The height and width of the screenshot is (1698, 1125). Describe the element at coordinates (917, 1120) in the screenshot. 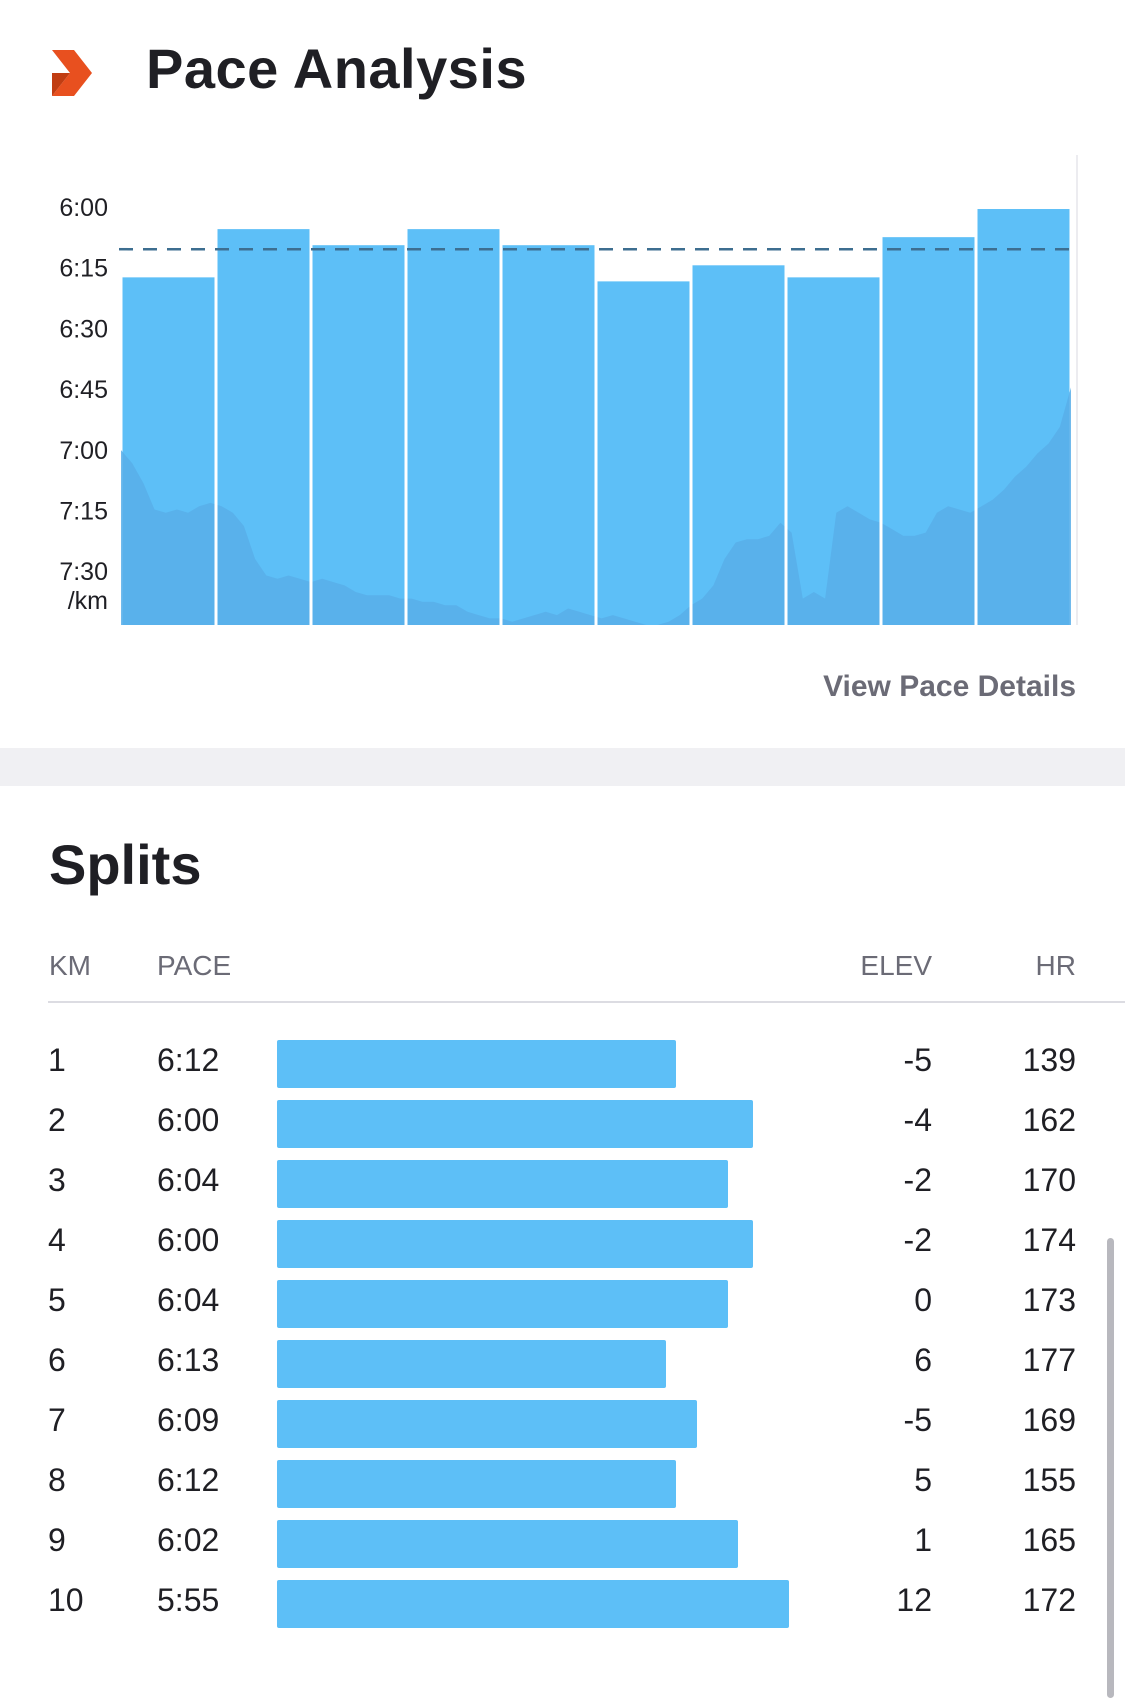

I see `split-elev: -4` at that location.